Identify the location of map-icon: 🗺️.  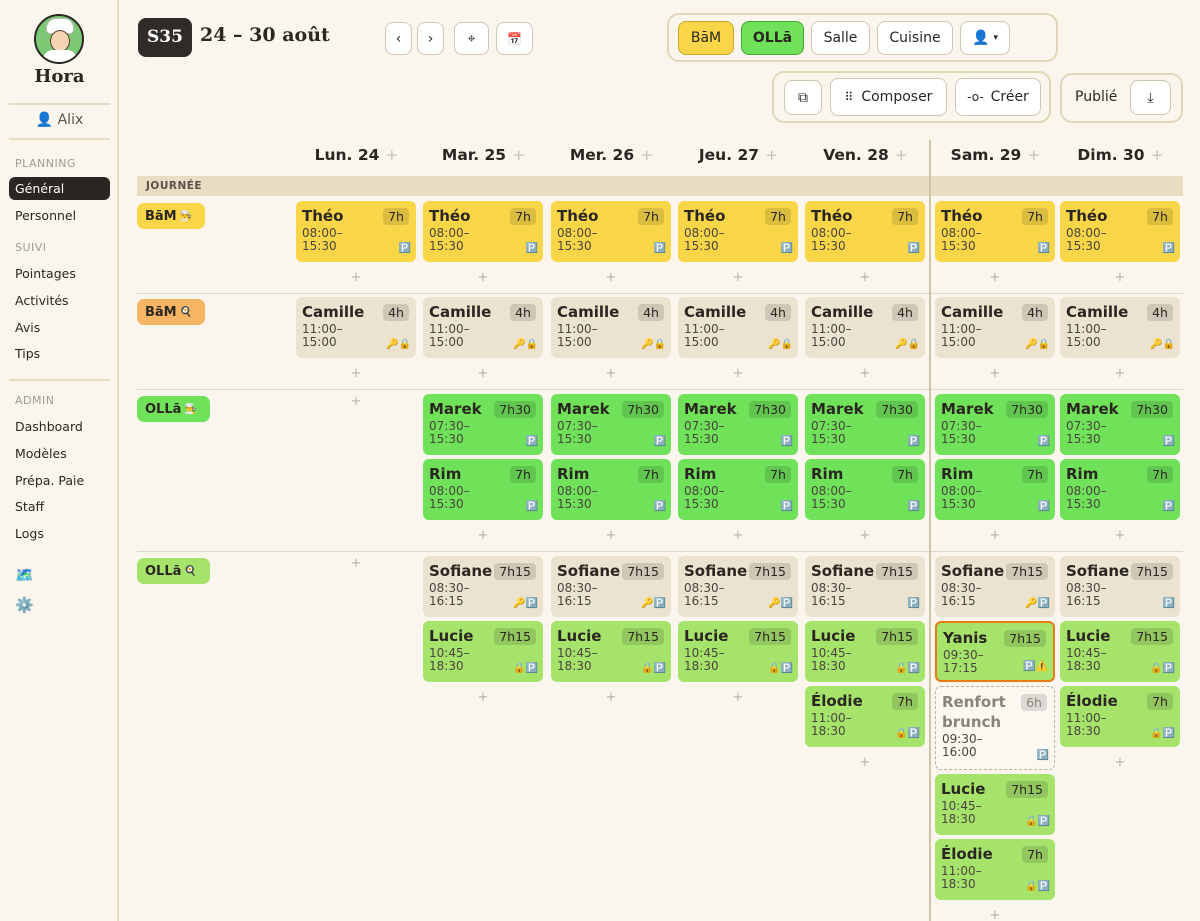
(24, 575).